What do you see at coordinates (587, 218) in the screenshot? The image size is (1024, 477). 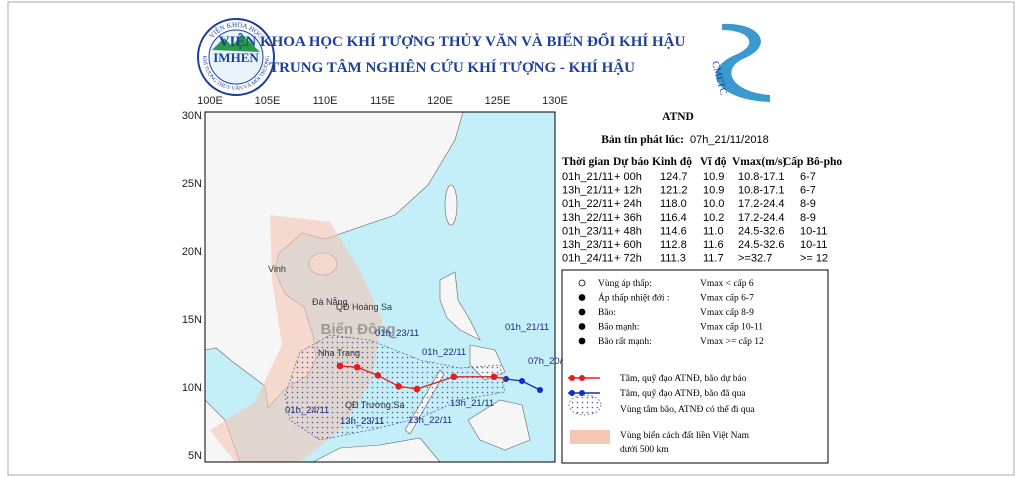 I see `table-cell: 13h_22/11` at bounding box center [587, 218].